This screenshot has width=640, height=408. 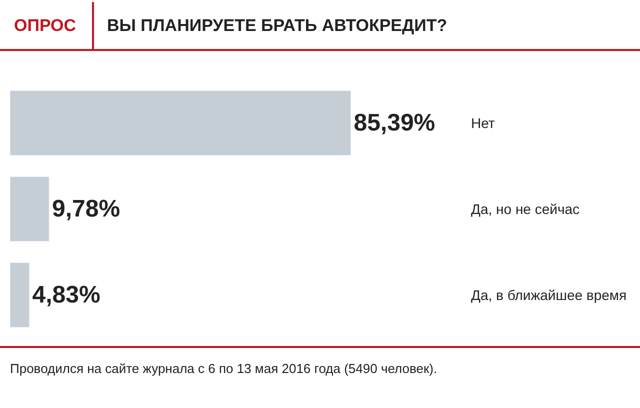 What do you see at coordinates (525, 208) in the screenshot?
I see `y-tick-label: Да, но не сейчас` at bounding box center [525, 208].